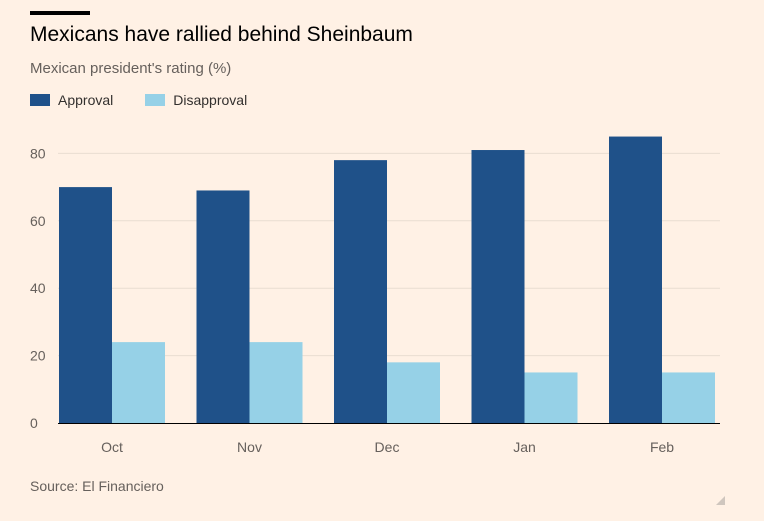 The image size is (764, 521). Describe the element at coordinates (38, 356) in the screenshot. I see `y-tick-label-20: 20` at that location.